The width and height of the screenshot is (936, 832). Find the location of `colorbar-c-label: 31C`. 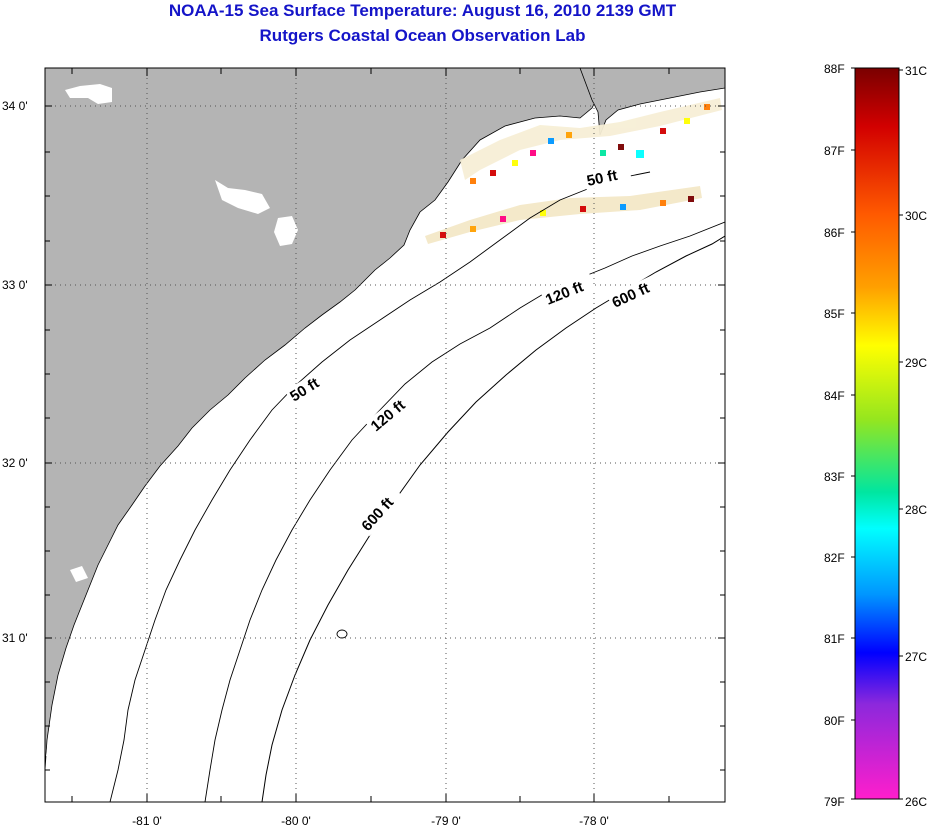

colorbar-c-label: 31C is located at coordinates (916, 71).